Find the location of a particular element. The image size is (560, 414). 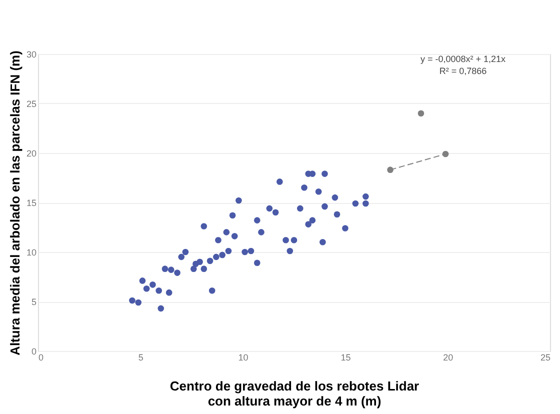

y-tick-label: 30 is located at coordinates (31, 55).